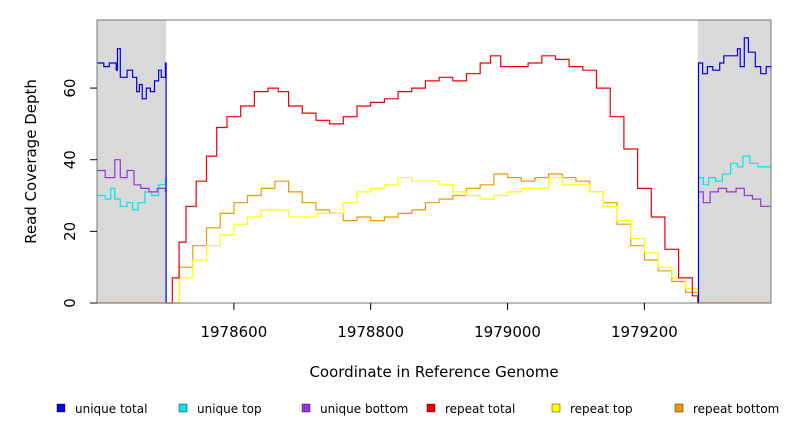 This screenshot has height=432, width=792. I want to click on legend-item-unique-total: unique total, so click(101, 409).